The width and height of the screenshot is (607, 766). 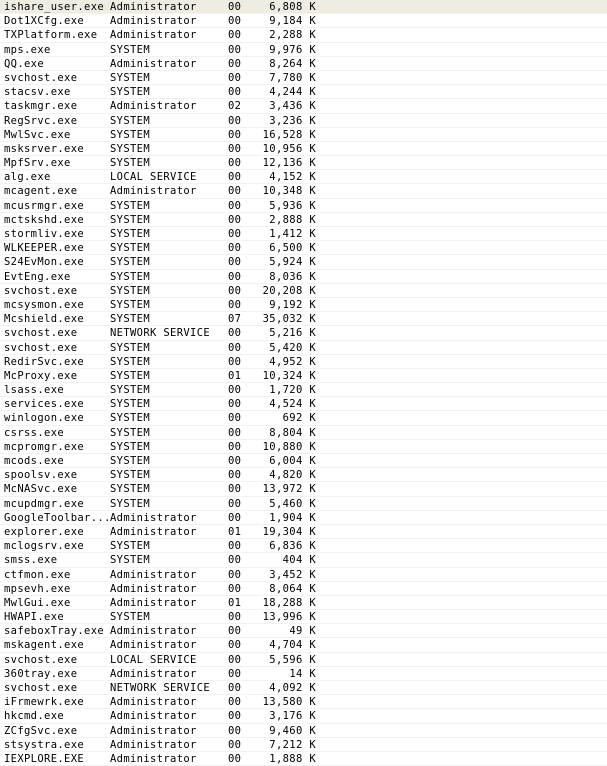 What do you see at coordinates (303, 7) in the screenshot?
I see `table-row: ishare_user.exe Administrator 00 6,808 K` at bounding box center [303, 7].